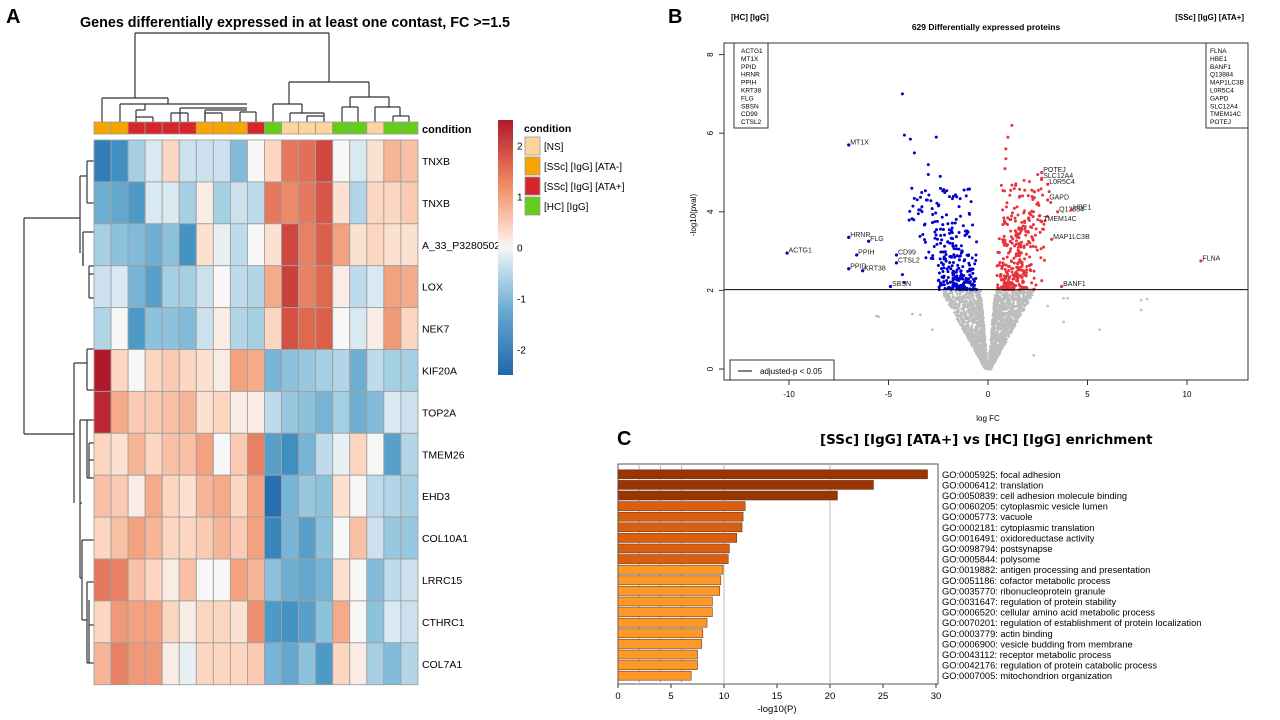  Describe the element at coordinates (988, 418) in the screenshot. I see `volcano-x-label: log FC` at that location.